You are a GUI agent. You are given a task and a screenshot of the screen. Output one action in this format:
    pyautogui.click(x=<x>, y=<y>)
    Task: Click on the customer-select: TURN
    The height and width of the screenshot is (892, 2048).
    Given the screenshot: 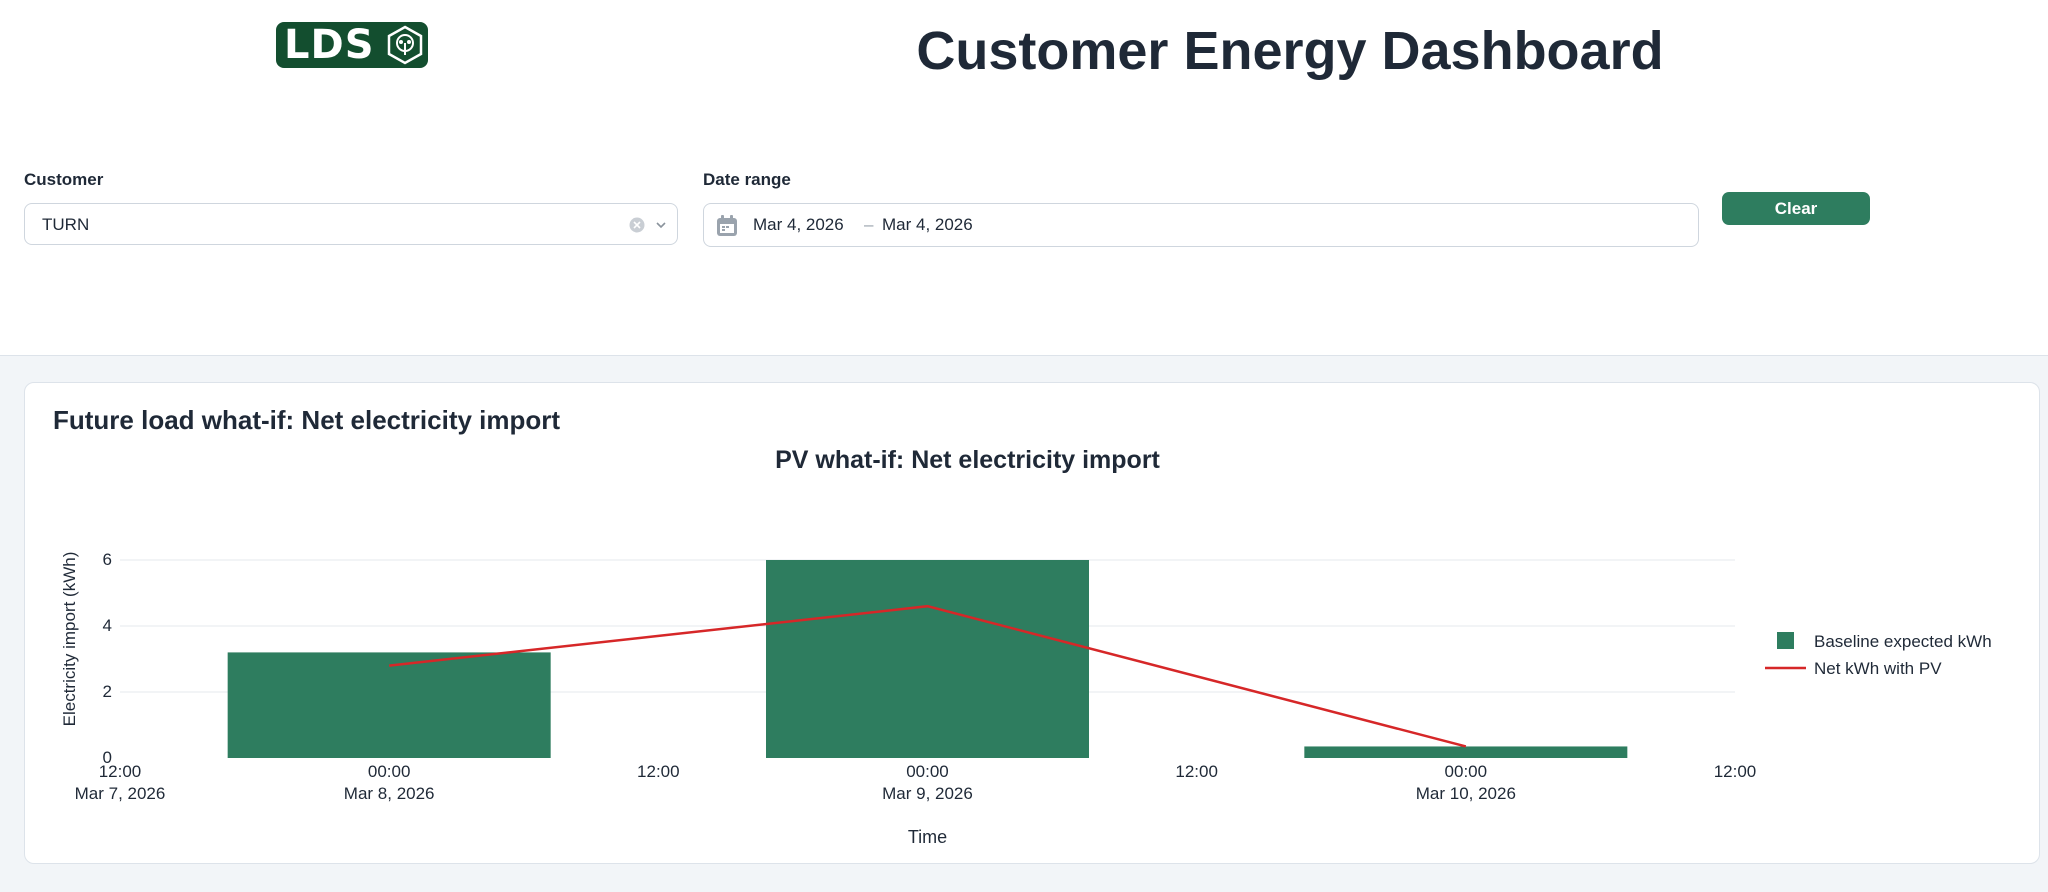 What is the action you would take?
    pyautogui.click(x=351, y=224)
    